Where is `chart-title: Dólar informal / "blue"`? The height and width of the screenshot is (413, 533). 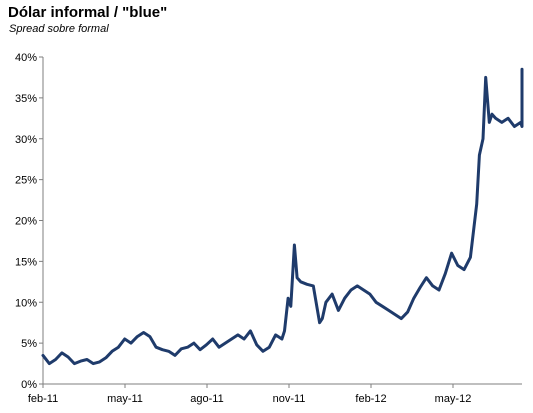 chart-title: Dólar informal / "blue" is located at coordinates (88, 12).